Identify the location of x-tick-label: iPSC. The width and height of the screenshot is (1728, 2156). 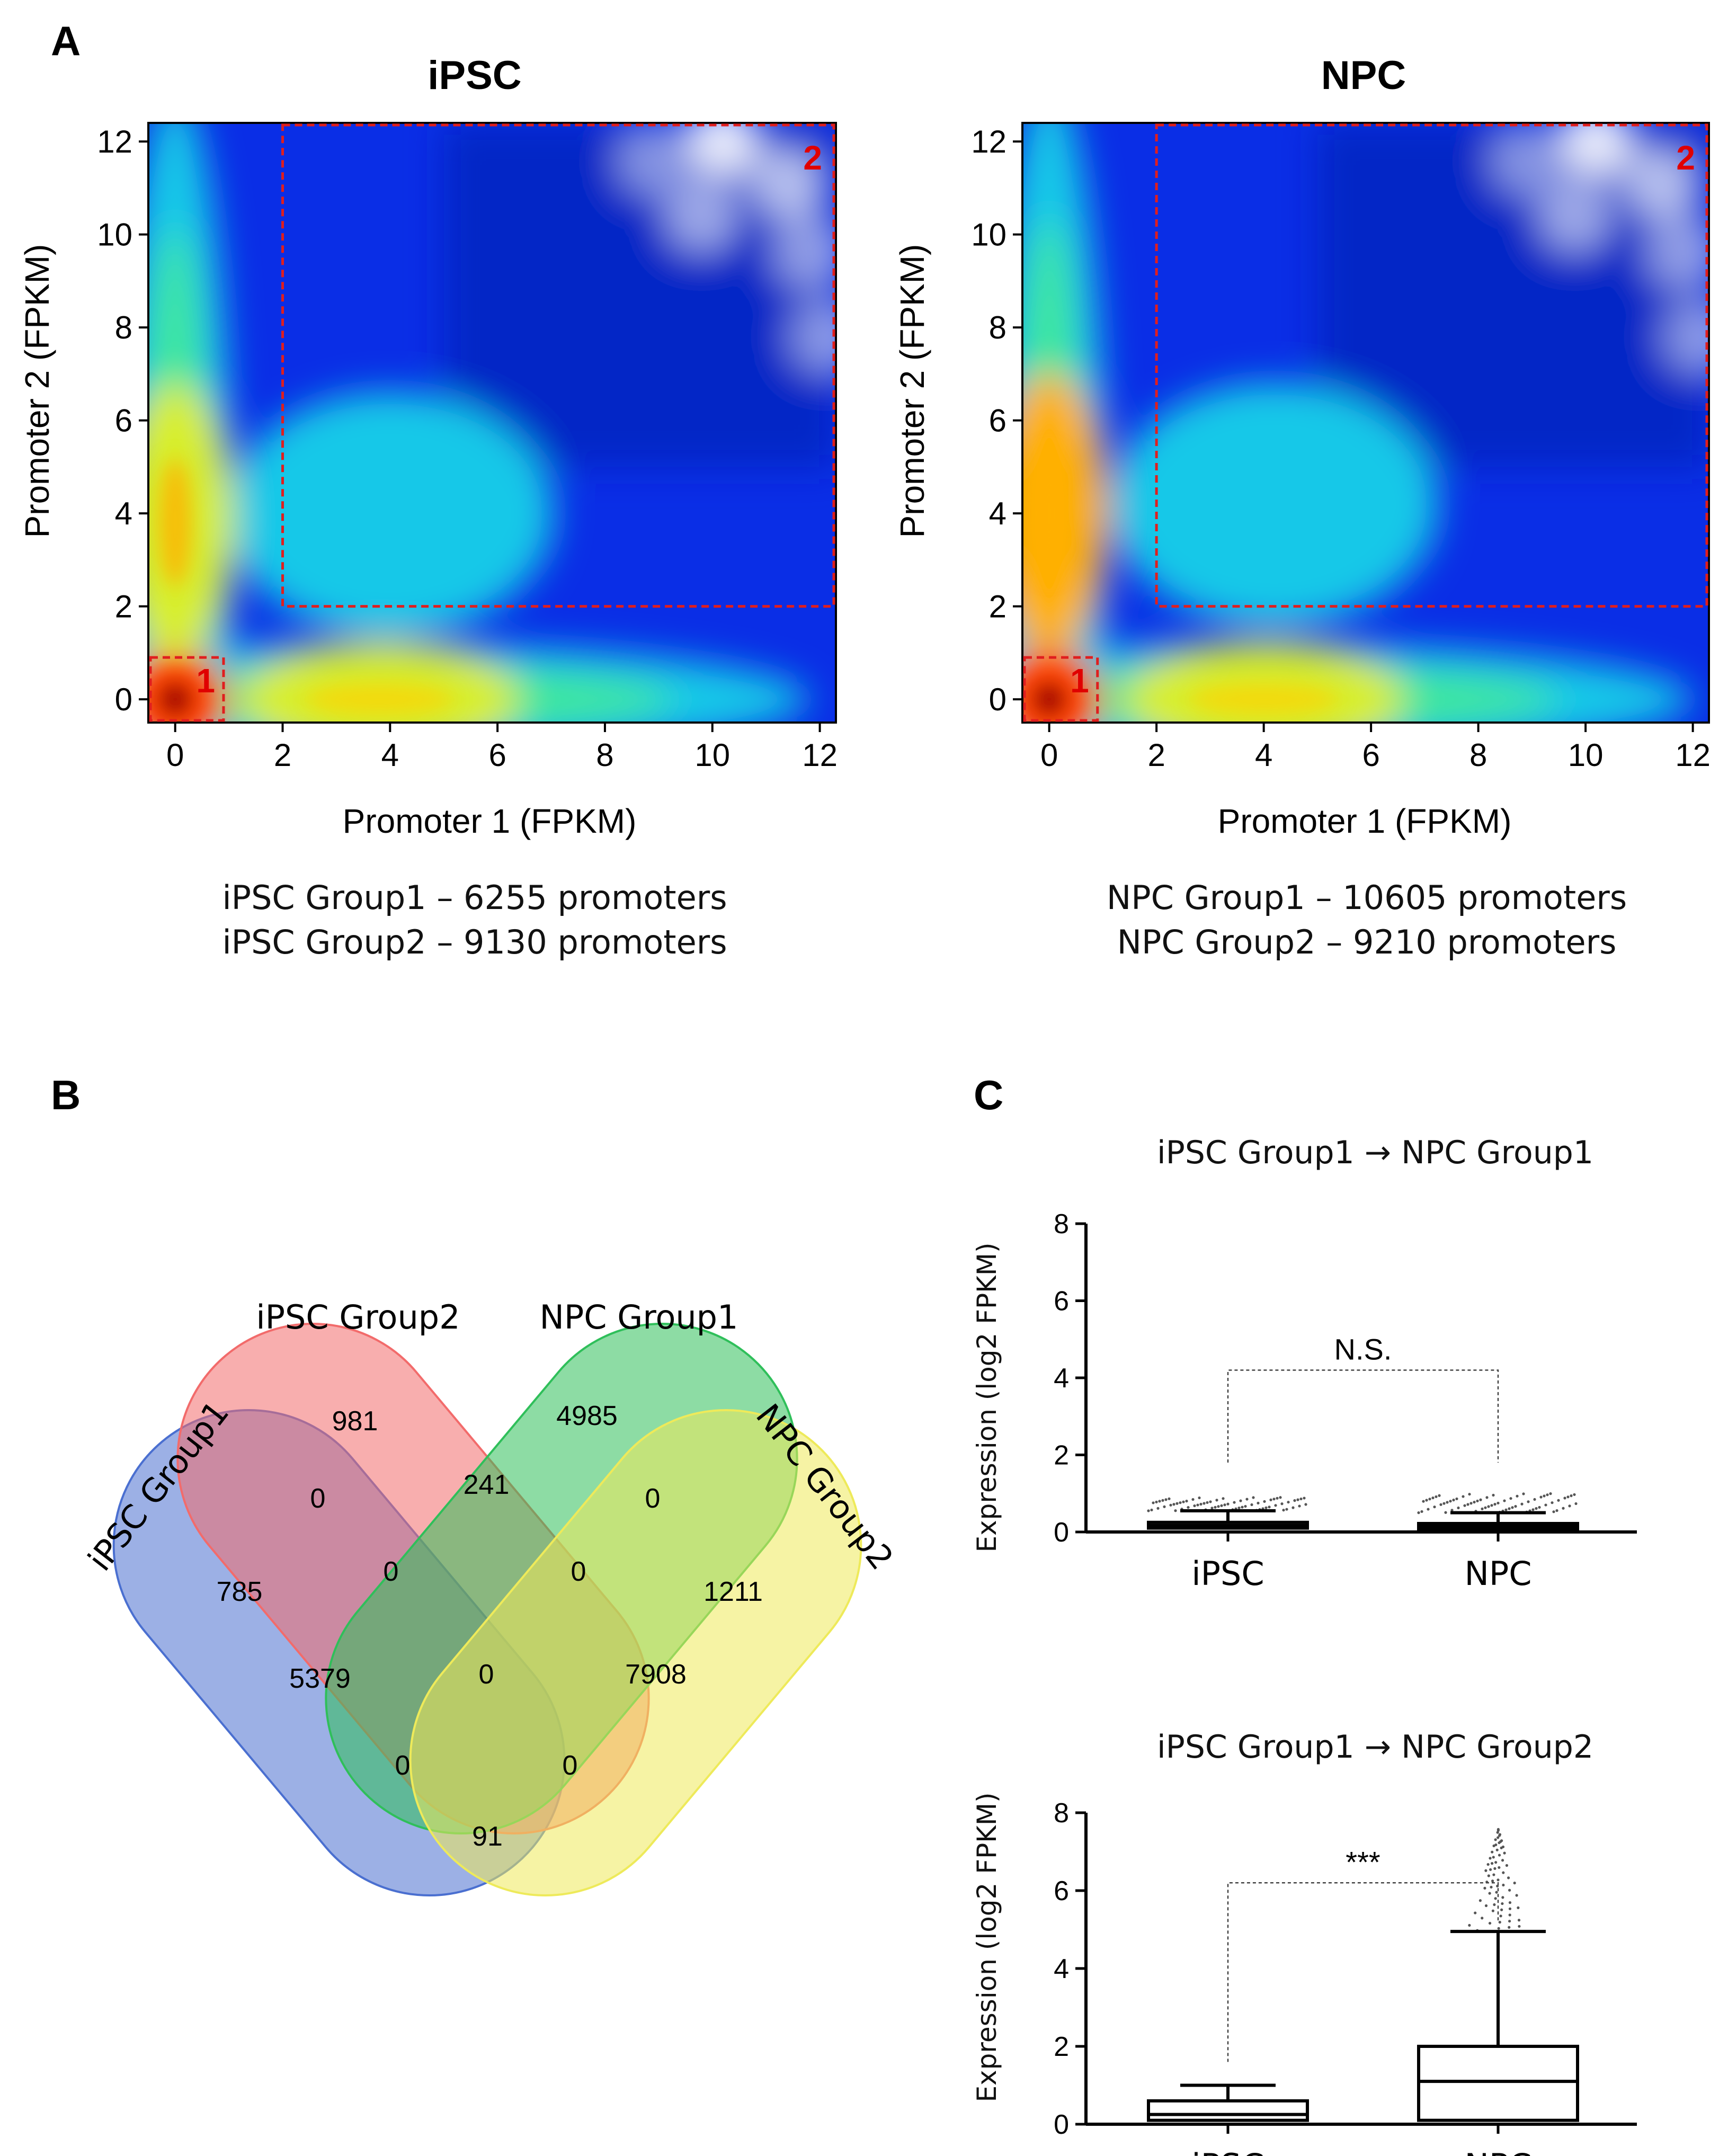
(1227, 1574).